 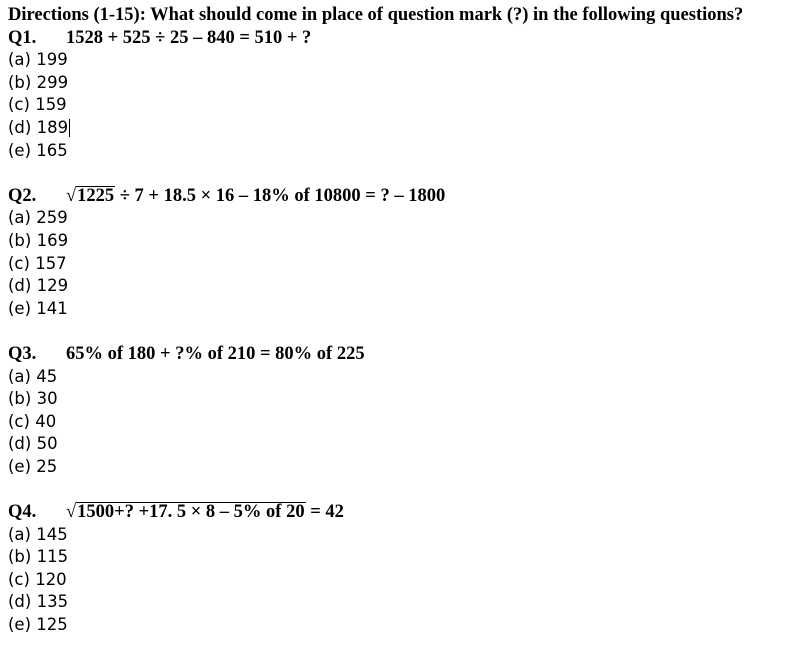 What do you see at coordinates (38, 127) in the screenshot?
I see `option-text: (d) 189` at bounding box center [38, 127].